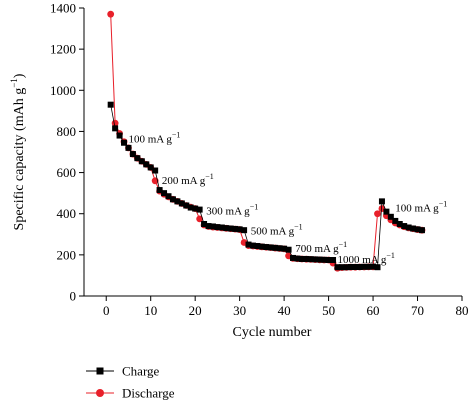  I want to click on y-tick-label: 200, so click(67, 254).